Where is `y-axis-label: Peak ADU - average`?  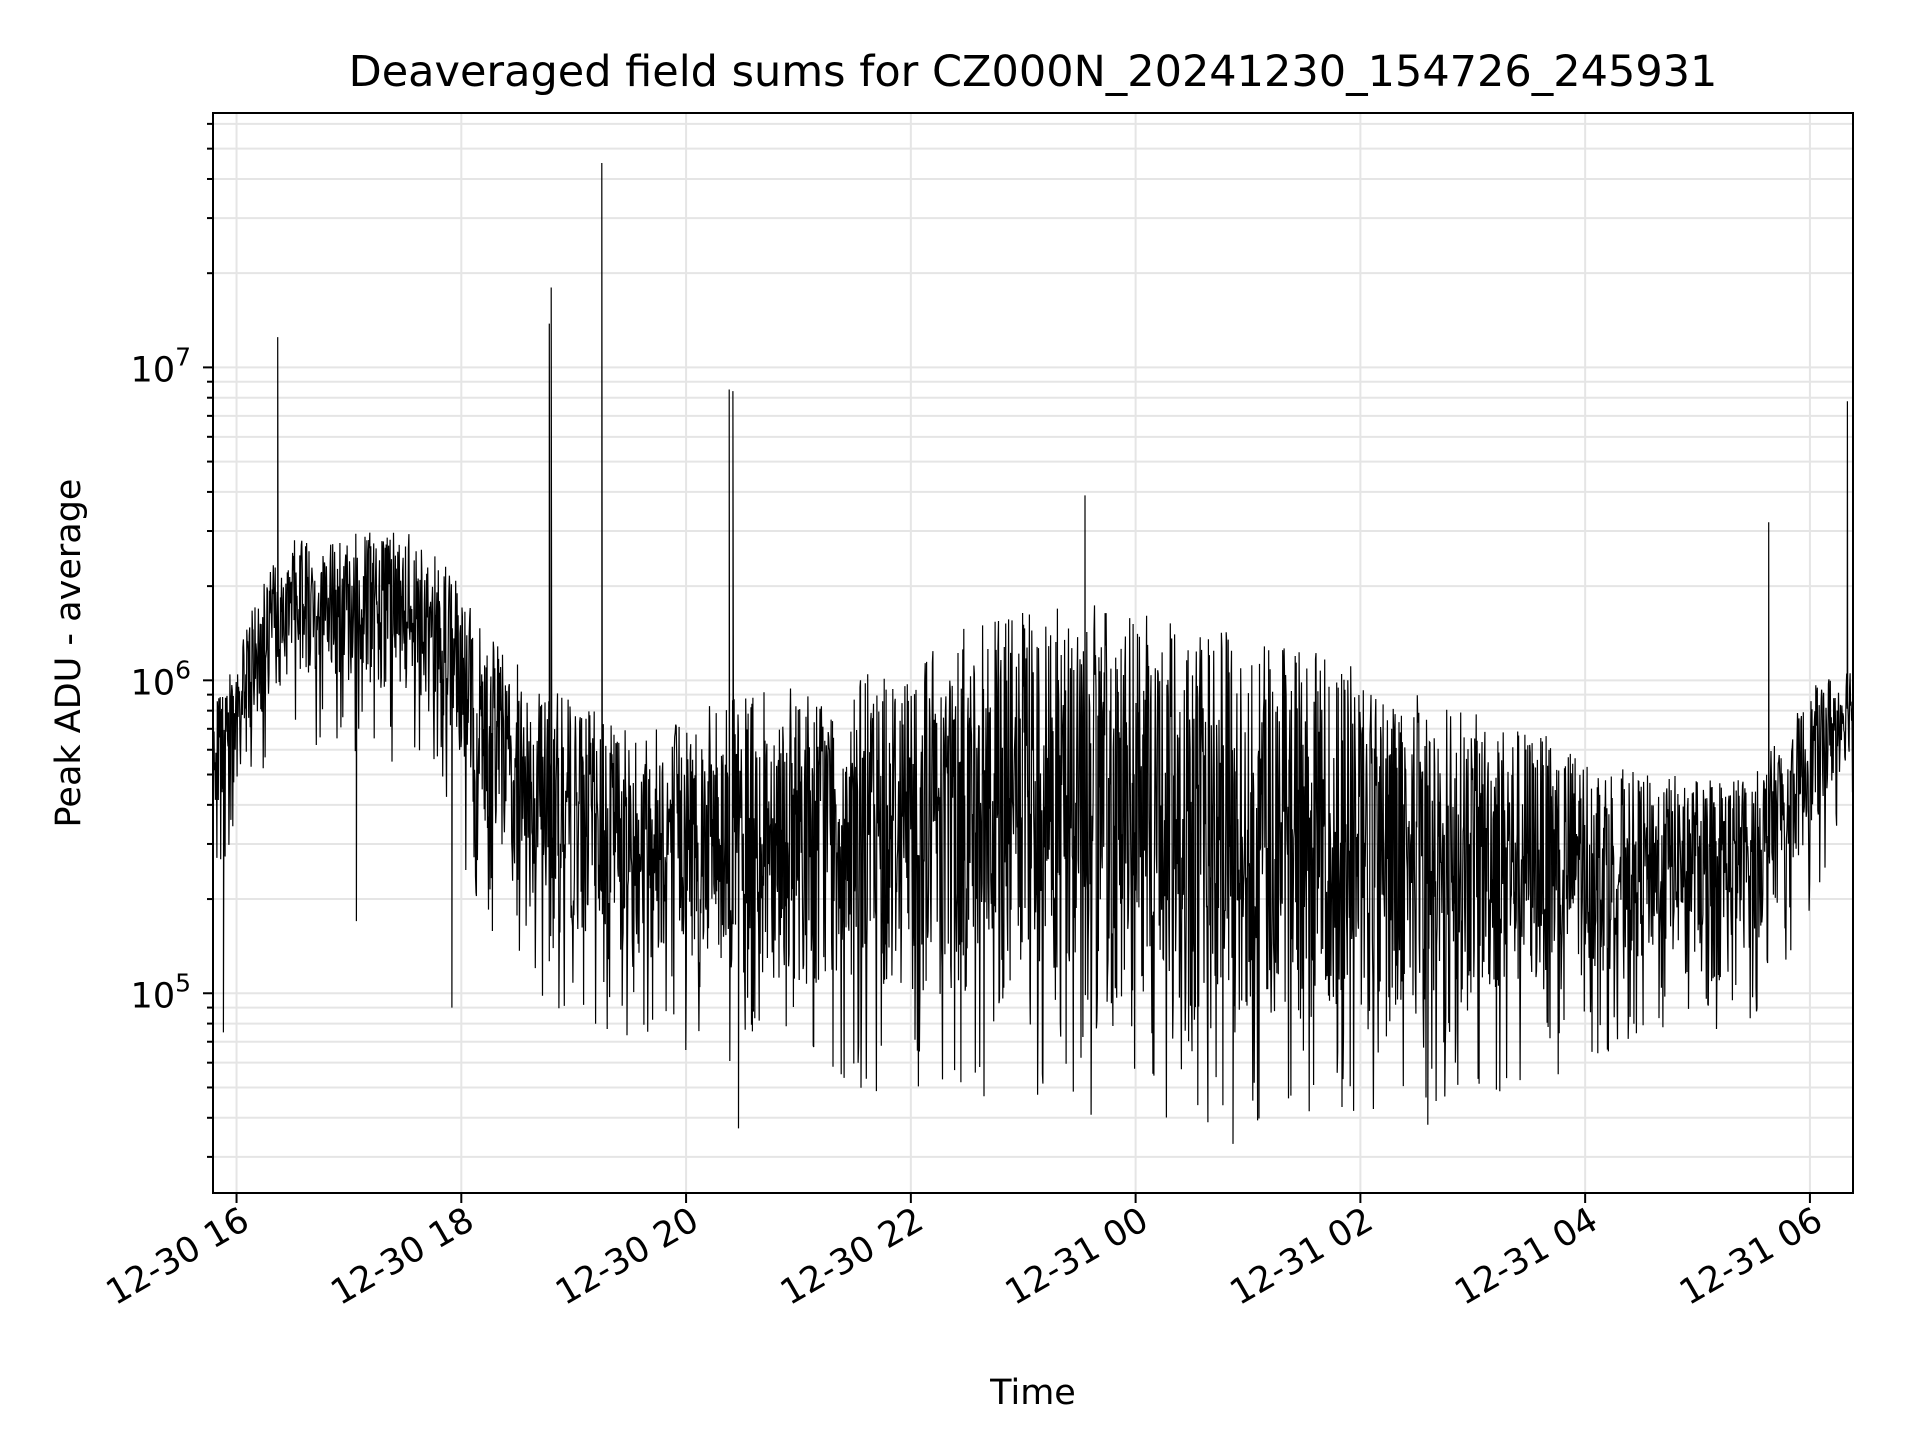 y-axis-label: Peak ADU - average is located at coordinates (69, 653).